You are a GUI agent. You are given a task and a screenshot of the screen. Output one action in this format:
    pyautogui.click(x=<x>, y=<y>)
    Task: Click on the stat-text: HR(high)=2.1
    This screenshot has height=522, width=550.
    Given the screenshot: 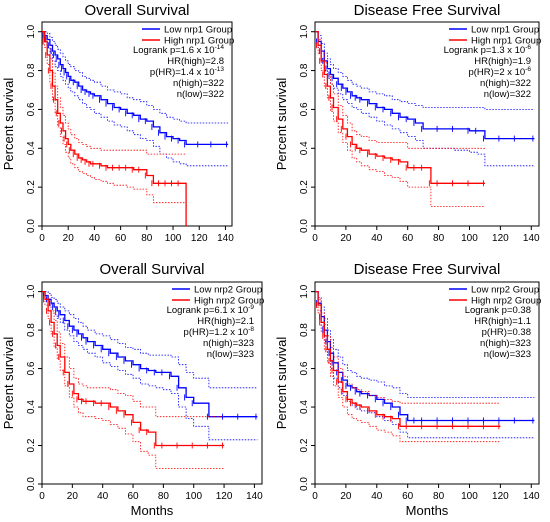 What is the action you would take?
    pyautogui.click(x=225, y=321)
    